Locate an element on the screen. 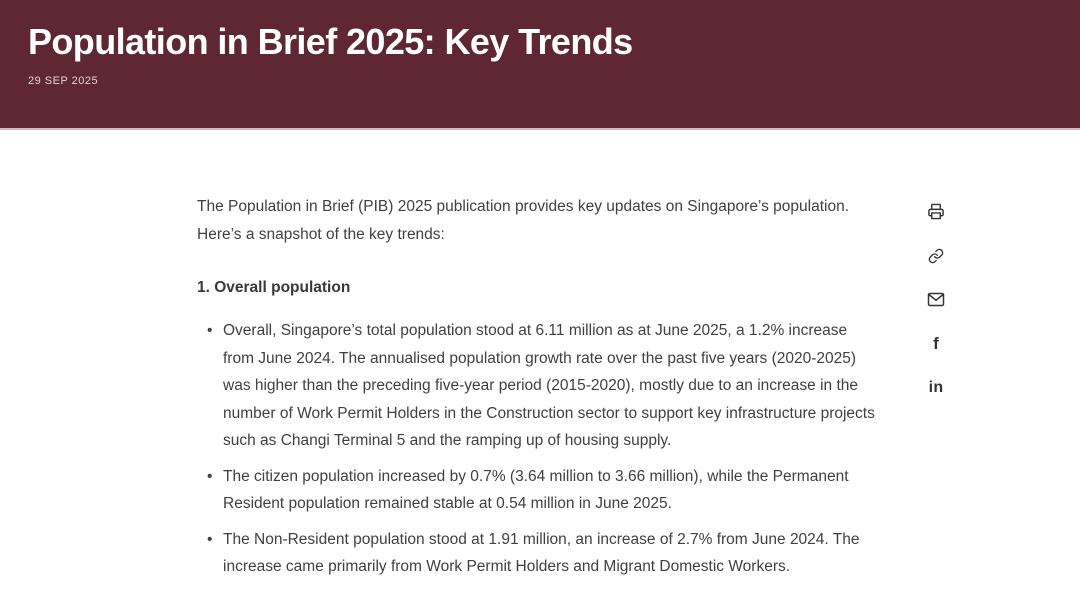 The height and width of the screenshot is (589, 1080). publish-date: 29 SEP 2025 is located at coordinates (63, 81).